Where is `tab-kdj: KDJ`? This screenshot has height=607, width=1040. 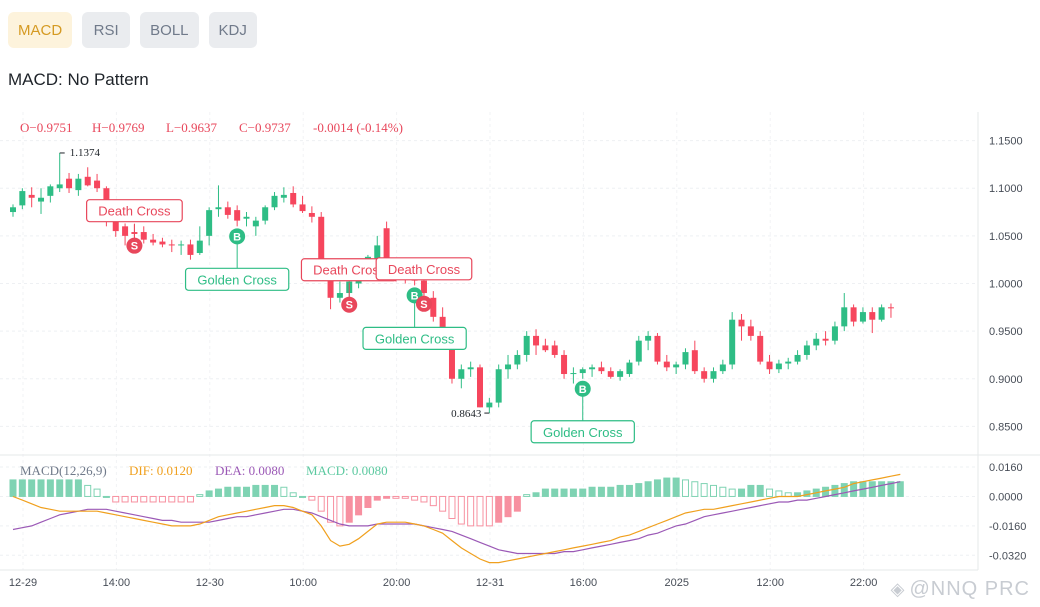
tab-kdj: KDJ is located at coordinates (232, 30).